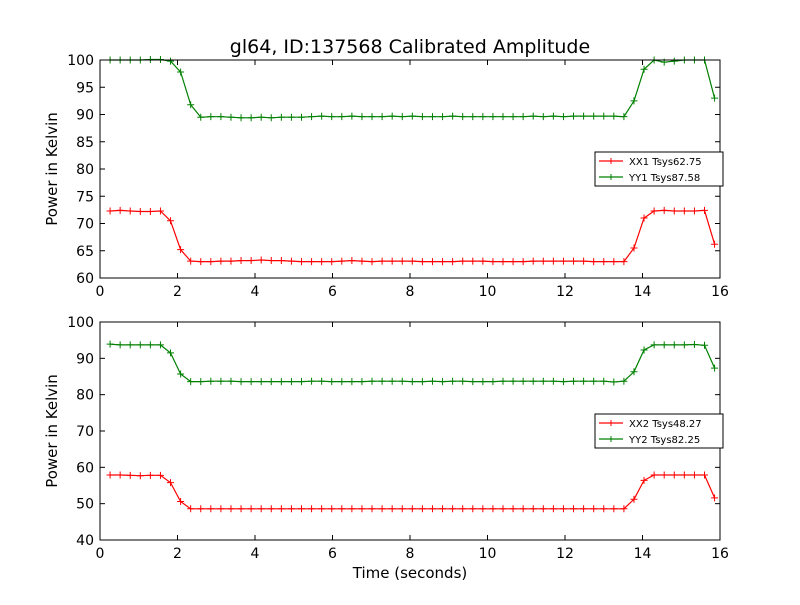 The image size is (800, 605). What do you see at coordinates (80, 323) in the screenshot?
I see `y-tick-label: 100` at bounding box center [80, 323].